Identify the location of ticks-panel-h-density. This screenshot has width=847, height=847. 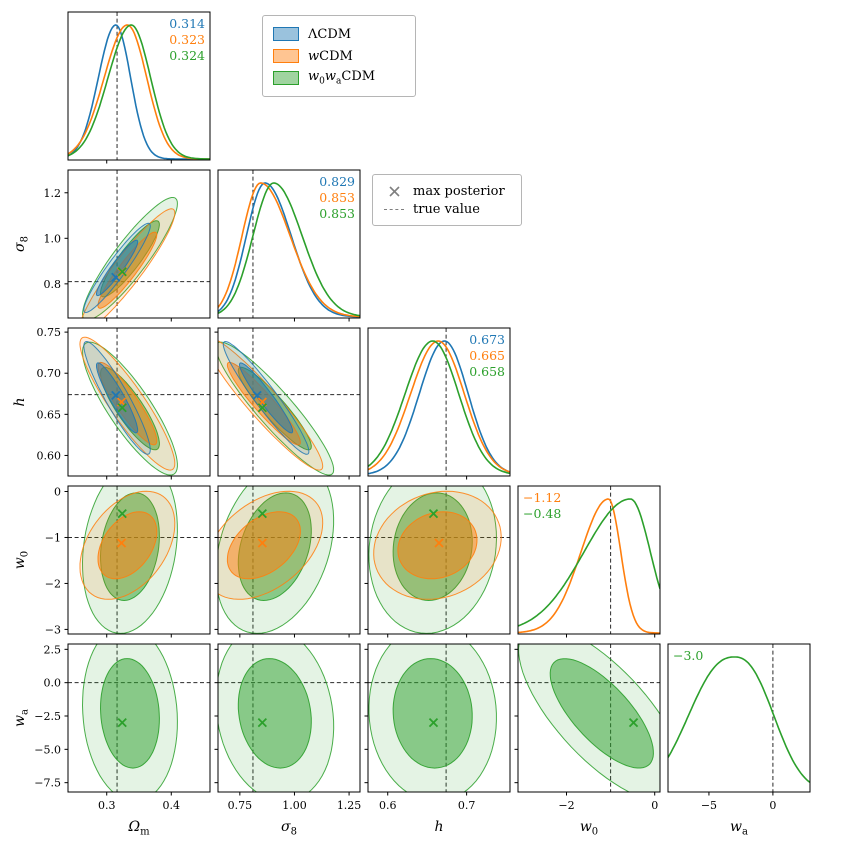
(427, 478).